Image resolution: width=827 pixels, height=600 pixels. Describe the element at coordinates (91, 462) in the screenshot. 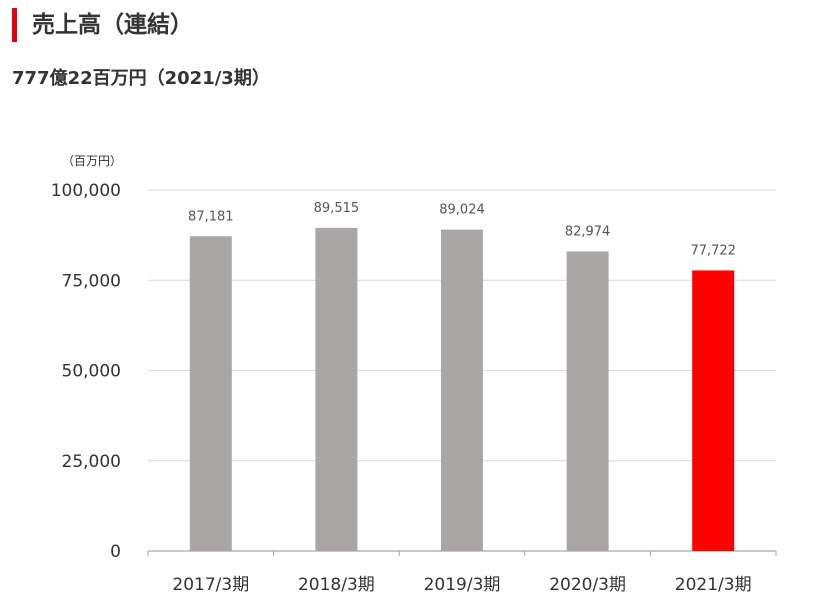

I see `y-tick-label: 25,000` at that location.